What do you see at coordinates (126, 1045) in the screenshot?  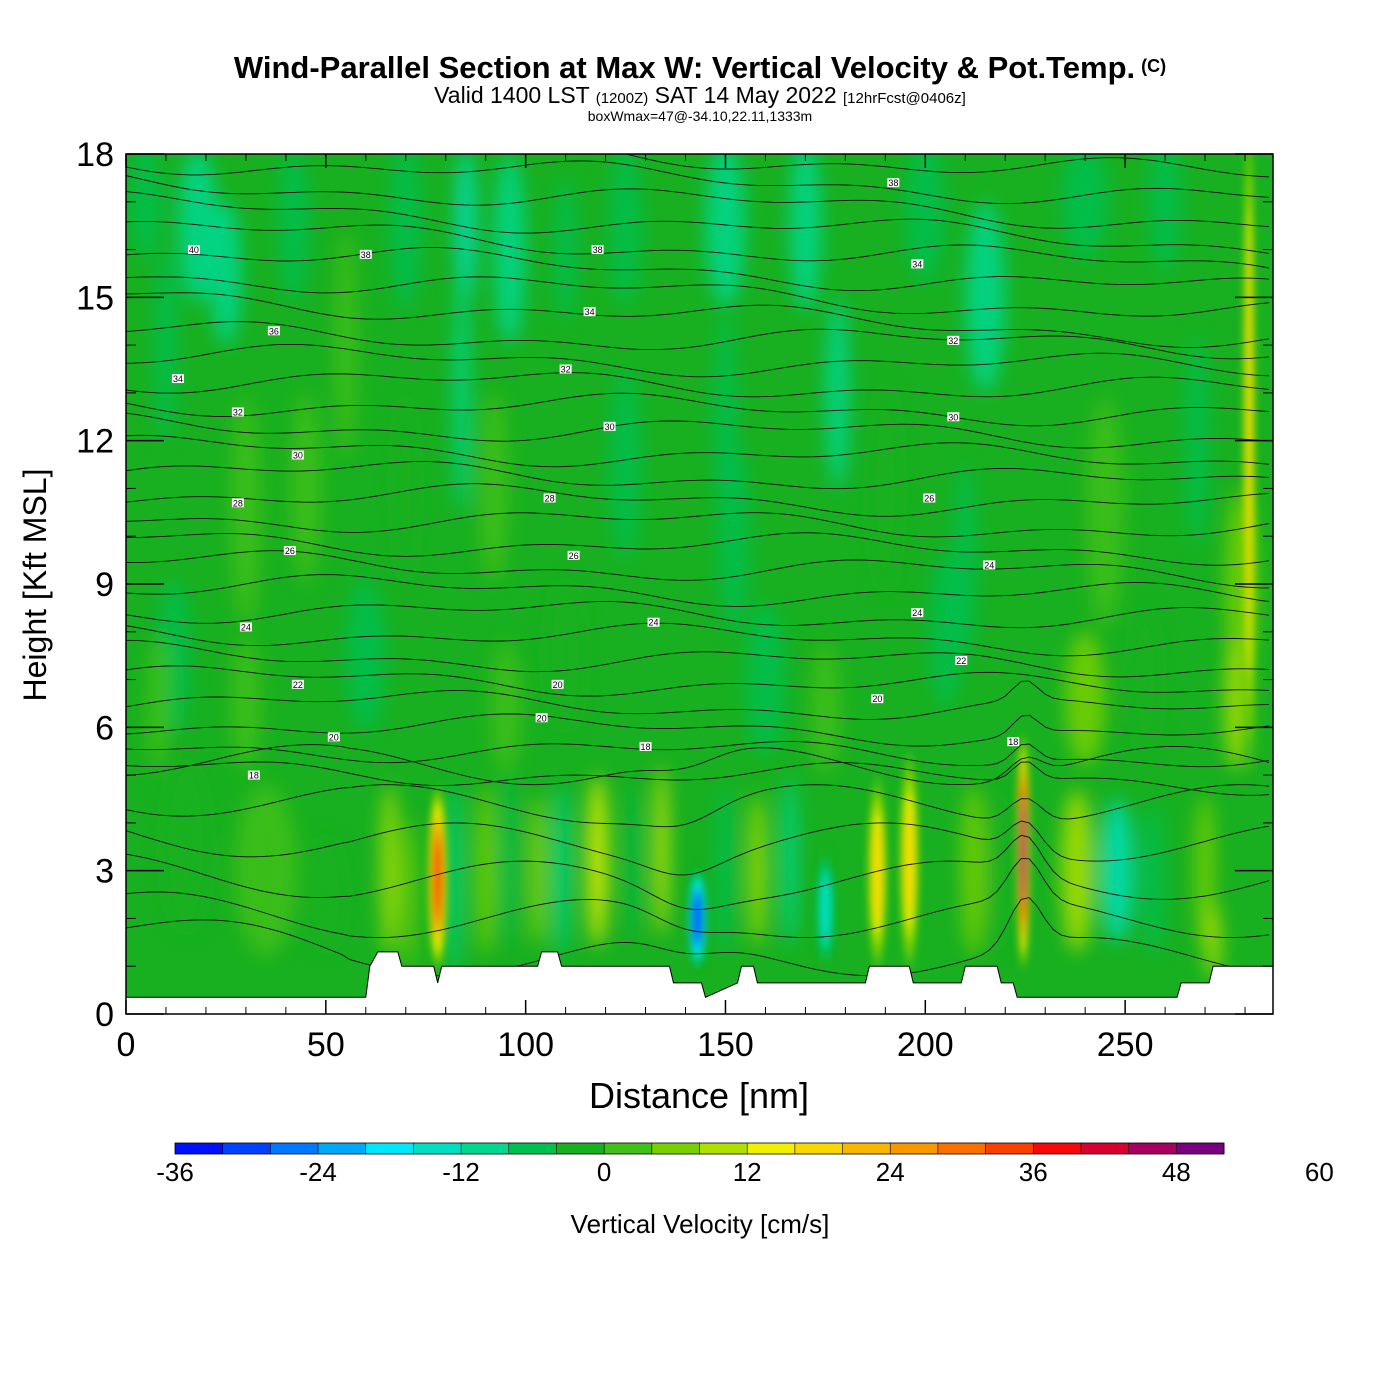 I see `x-tick-label: 0` at bounding box center [126, 1045].